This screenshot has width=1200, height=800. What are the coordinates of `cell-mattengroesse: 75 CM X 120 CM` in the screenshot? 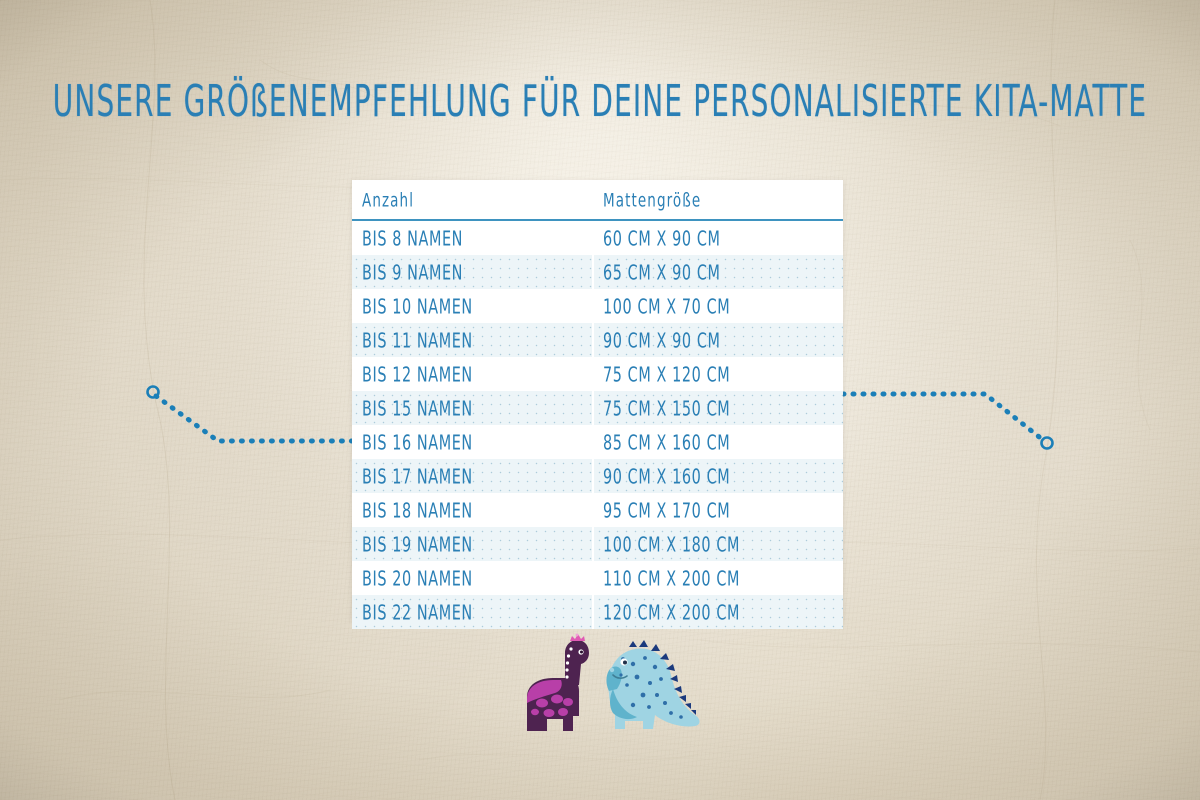 It's located at (667, 374).